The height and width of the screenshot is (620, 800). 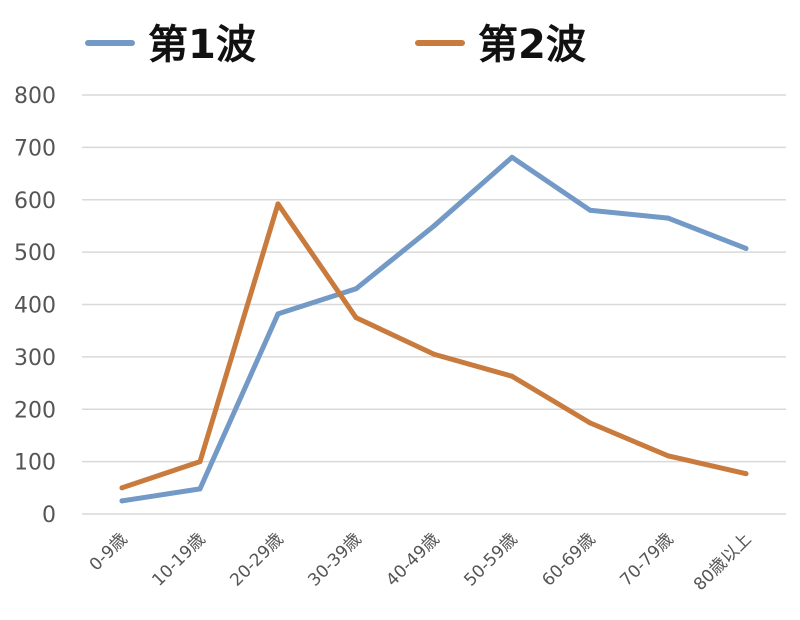 I want to click on x-tick-label: 20-29歳, so click(x=256, y=559).